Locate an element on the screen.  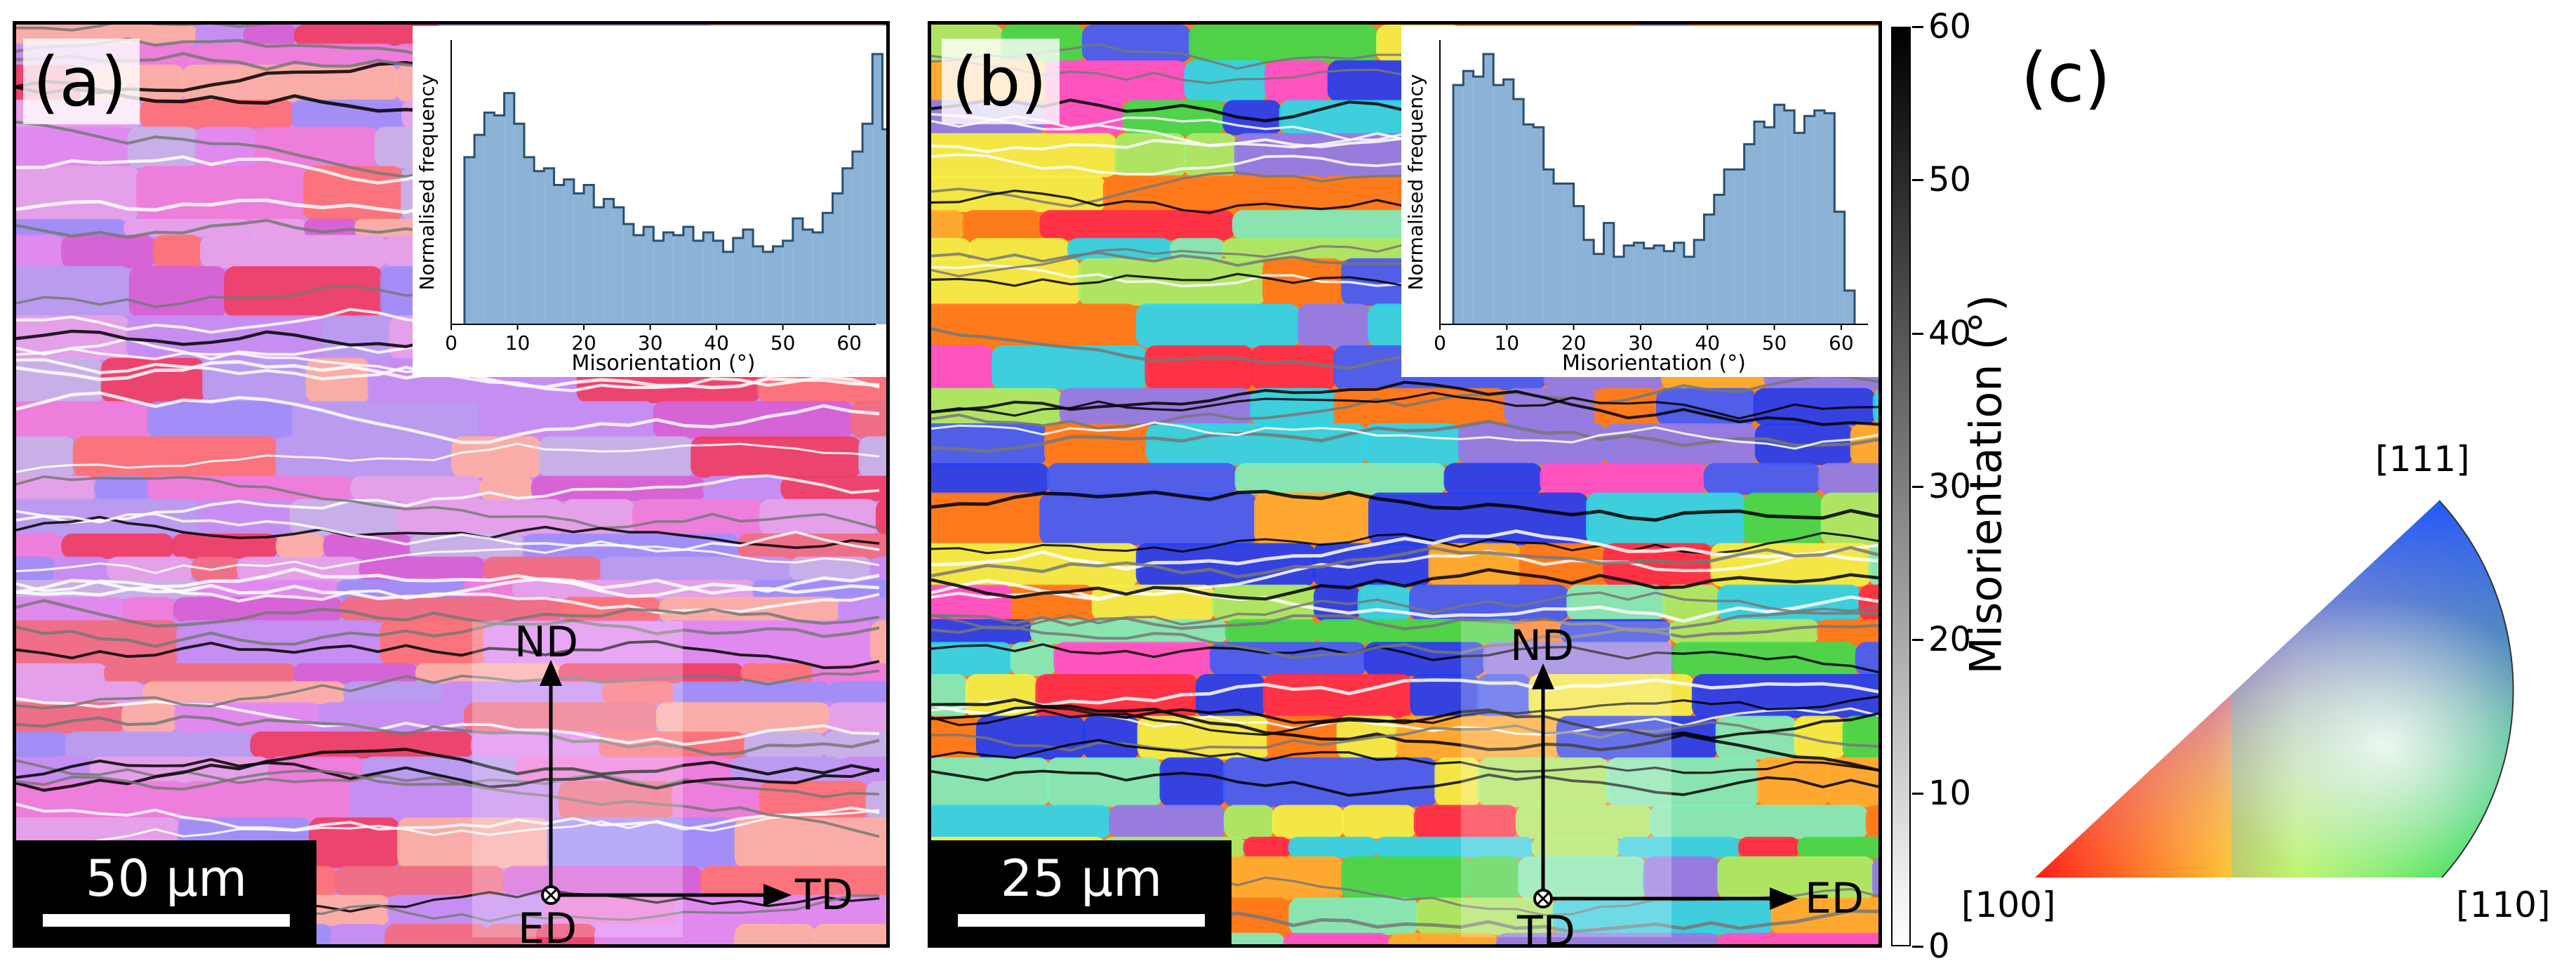
axis-label-ed-b: ED is located at coordinates (1834, 898).